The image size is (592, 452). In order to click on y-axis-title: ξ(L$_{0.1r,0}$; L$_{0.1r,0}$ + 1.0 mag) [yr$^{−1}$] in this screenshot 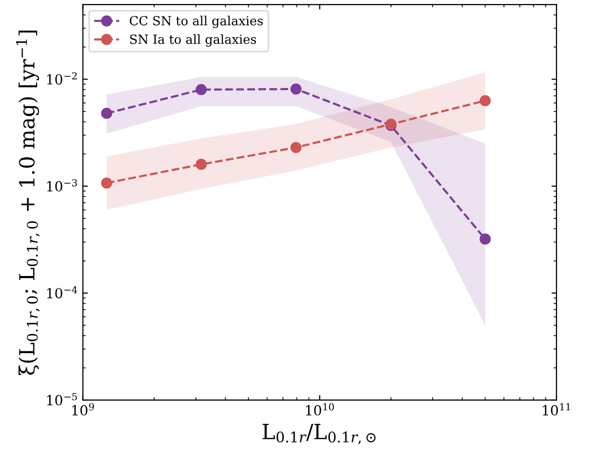, I will do `click(28, 202)`.